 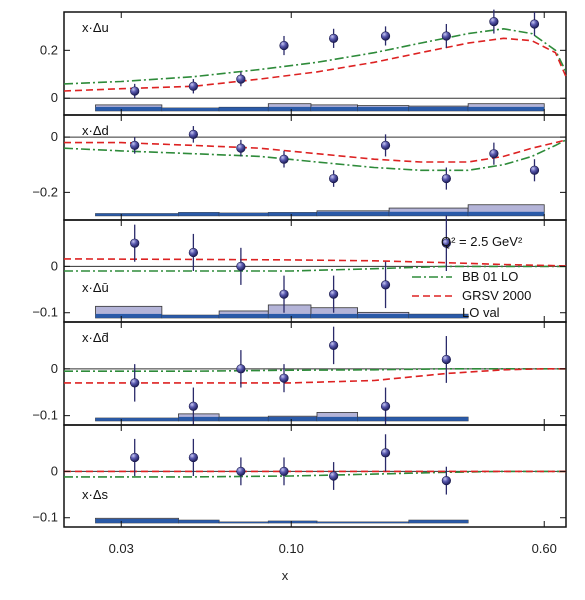 What do you see at coordinates (95, 287) in the screenshot?
I see `panel-label: x·Δū` at bounding box center [95, 287].